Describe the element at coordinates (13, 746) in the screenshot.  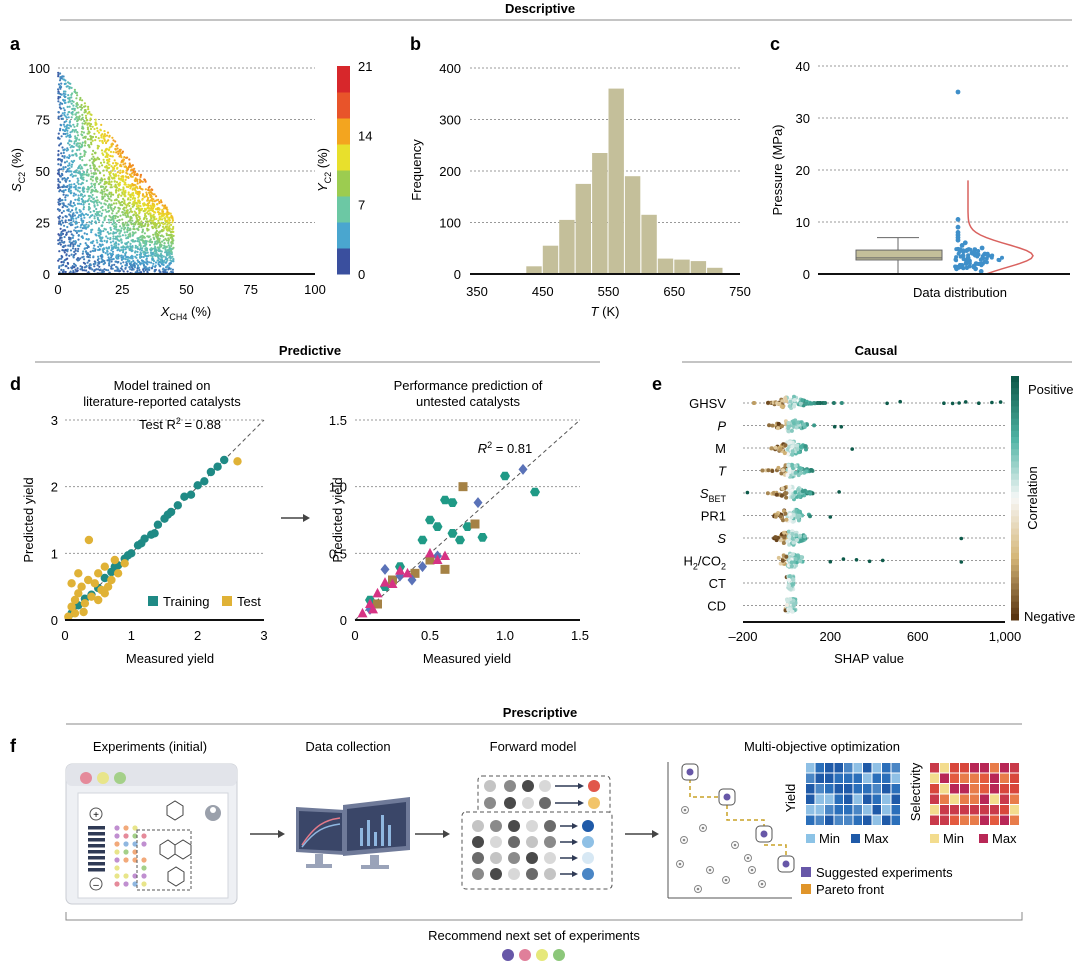
I see `panel-letter-f: f` at that location.